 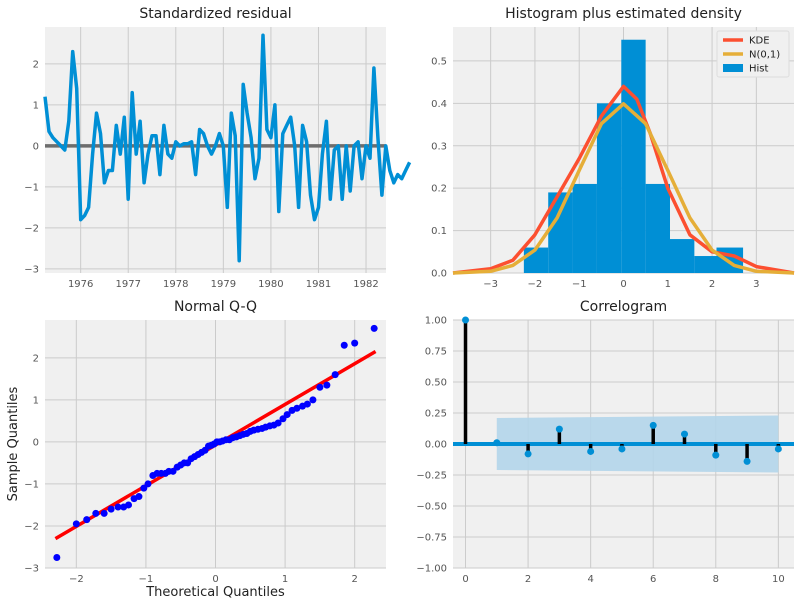 What do you see at coordinates (431, 507) in the screenshot?
I see `y-tick-label: −0.50` at bounding box center [431, 507].